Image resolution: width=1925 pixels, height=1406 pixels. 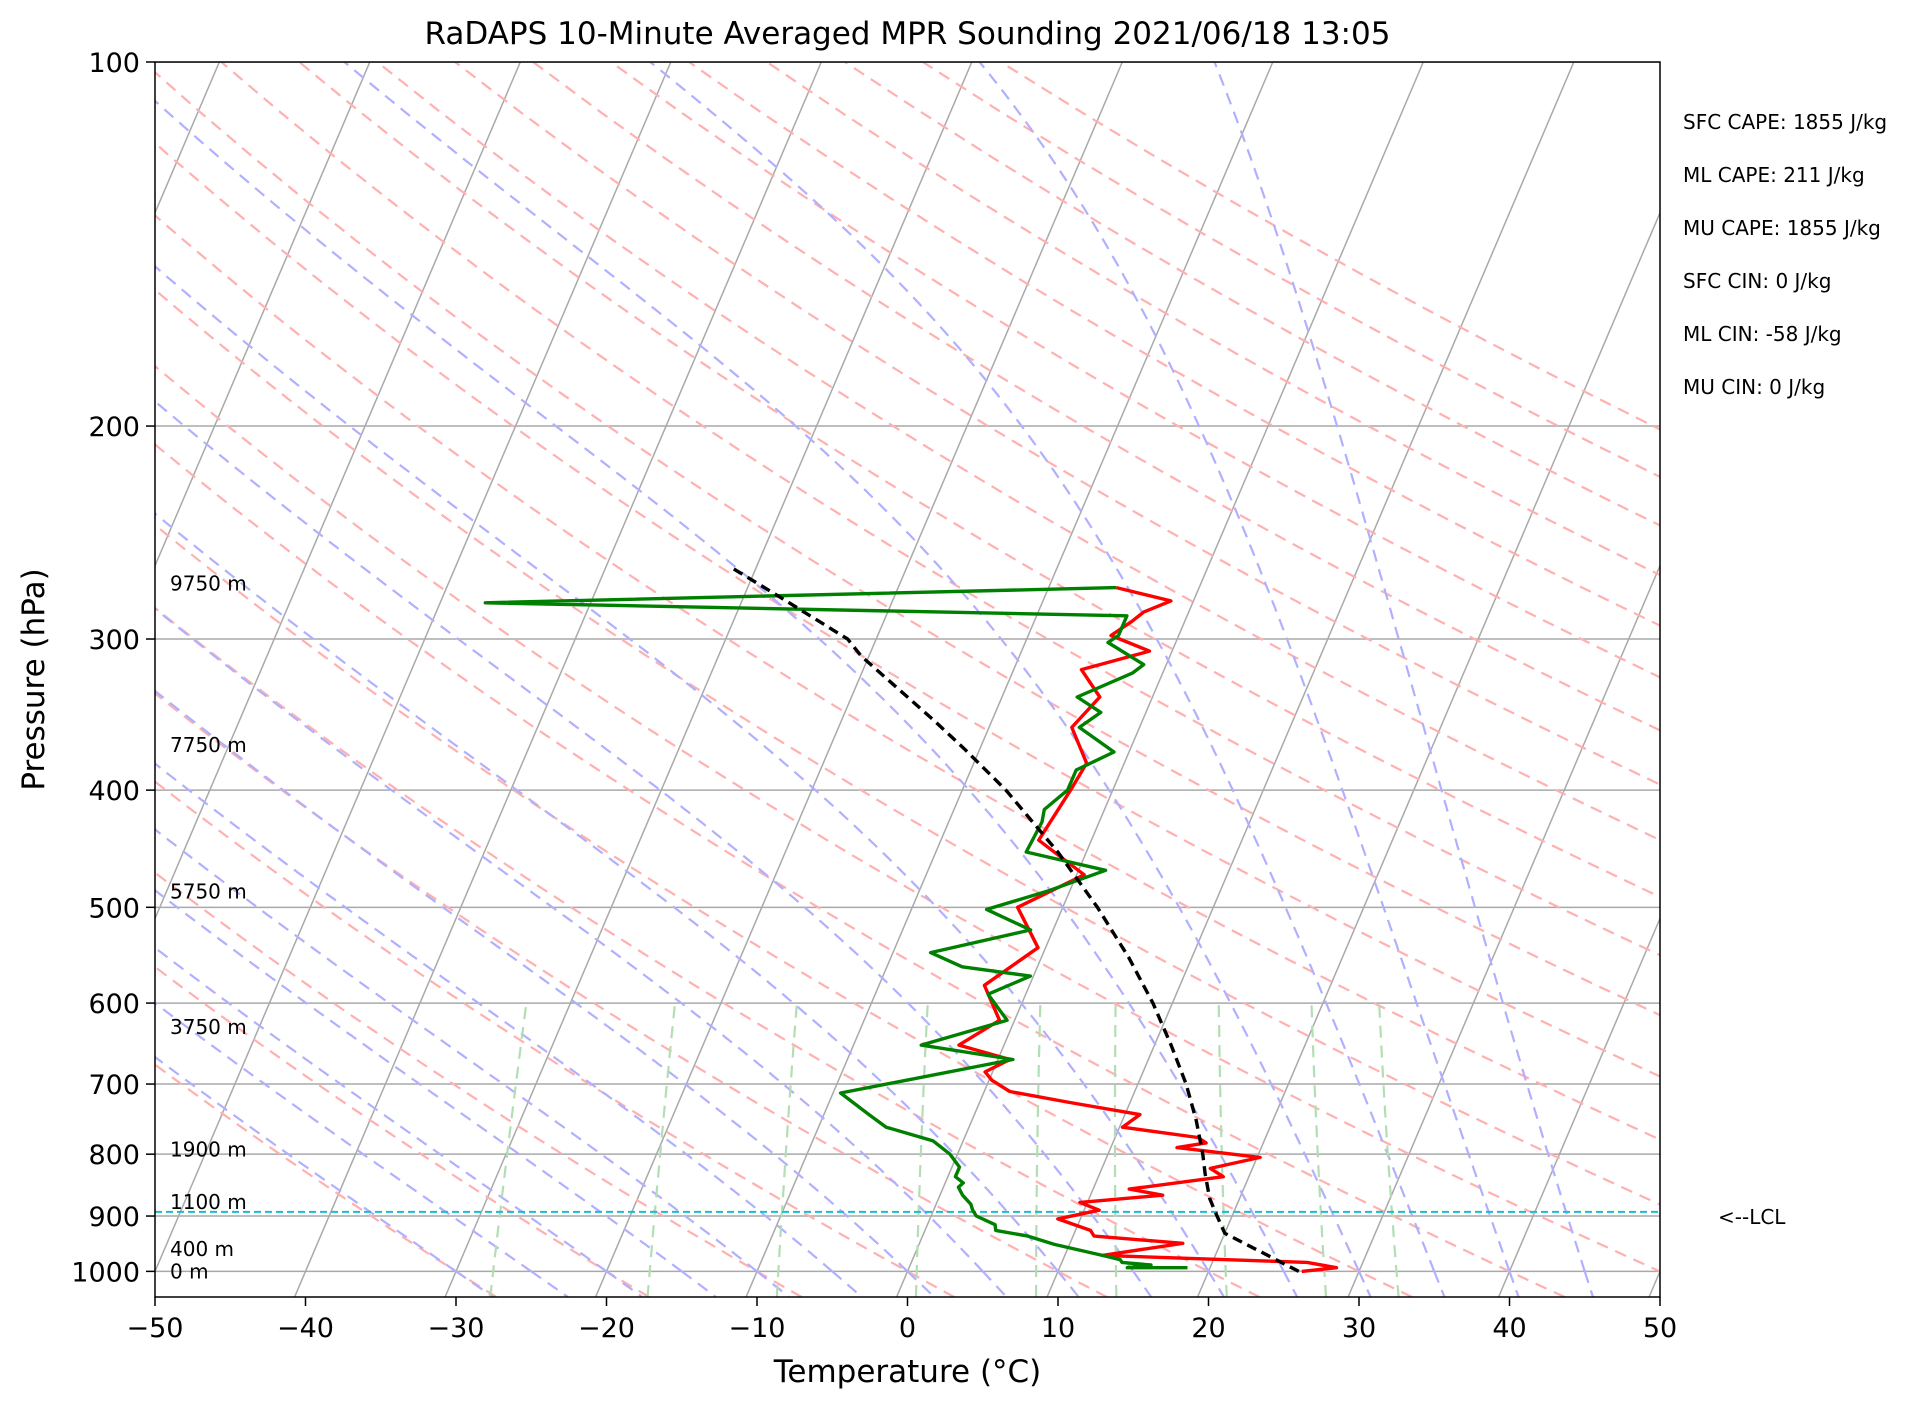 I want to click on x-tick-label: 10, so click(x=1058, y=1328).